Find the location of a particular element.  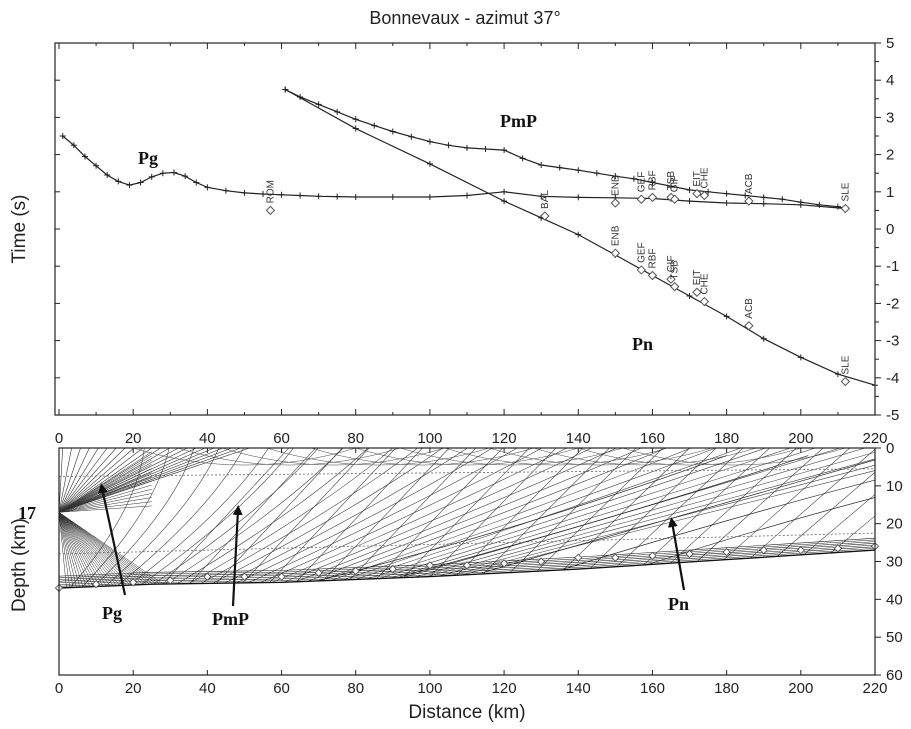

station-label: GIF is located at coordinates (671, 264).